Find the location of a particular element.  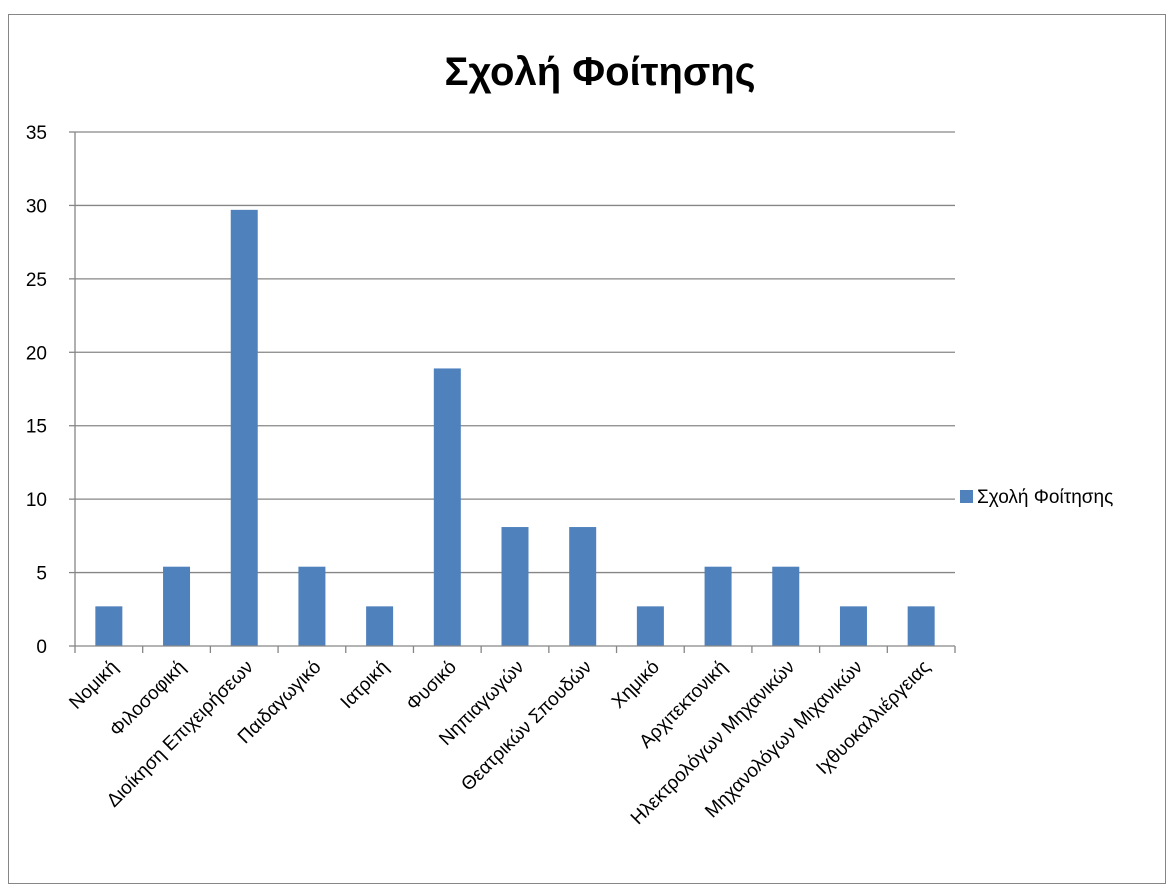

legend-label: Σχολή Φοίτησης is located at coordinates (1045, 497).